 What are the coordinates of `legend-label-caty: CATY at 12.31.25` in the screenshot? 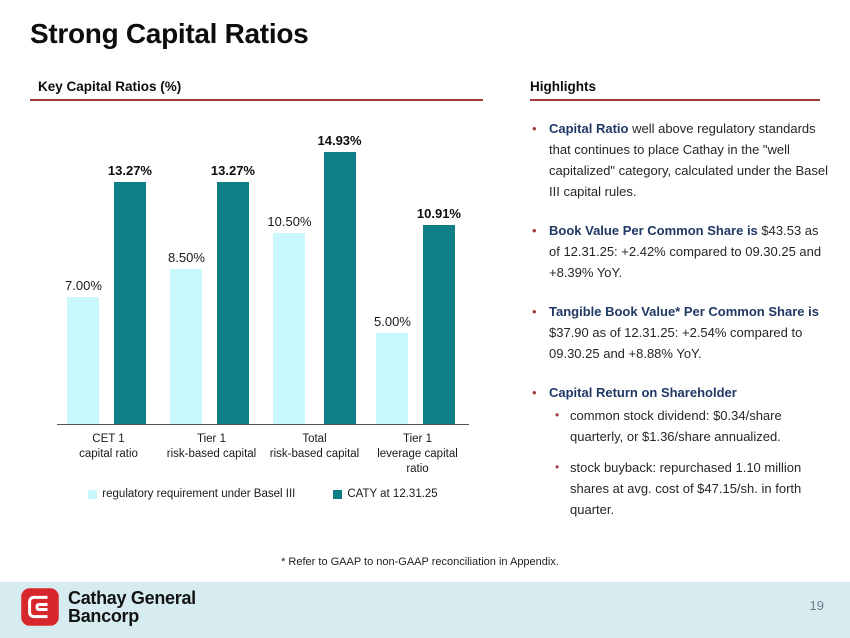 It's located at (392, 494).